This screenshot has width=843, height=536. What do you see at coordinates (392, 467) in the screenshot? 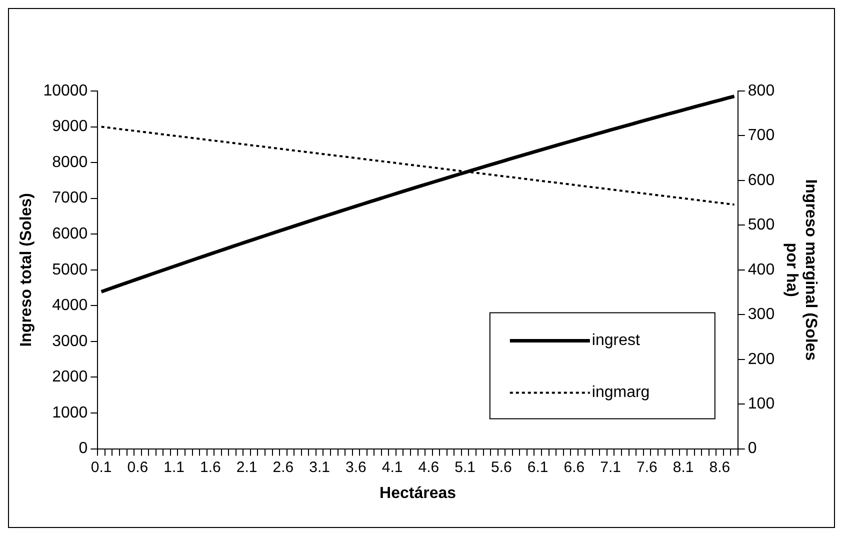
I see `x-tick-label: 4.1` at bounding box center [392, 467].